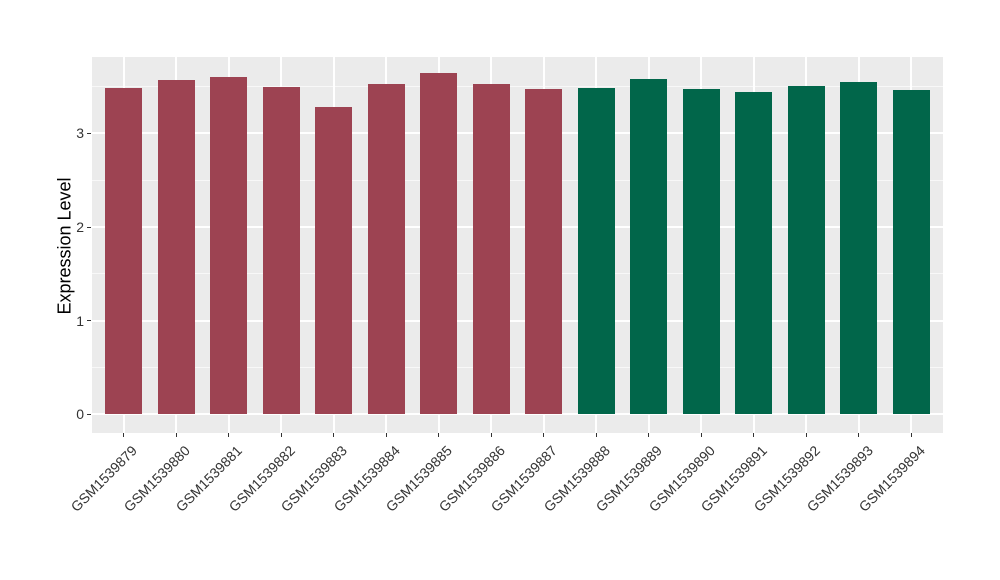  Describe the element at coordinates (596, 251) in the screenshot. I see `bar-GSM1539888` at that location.